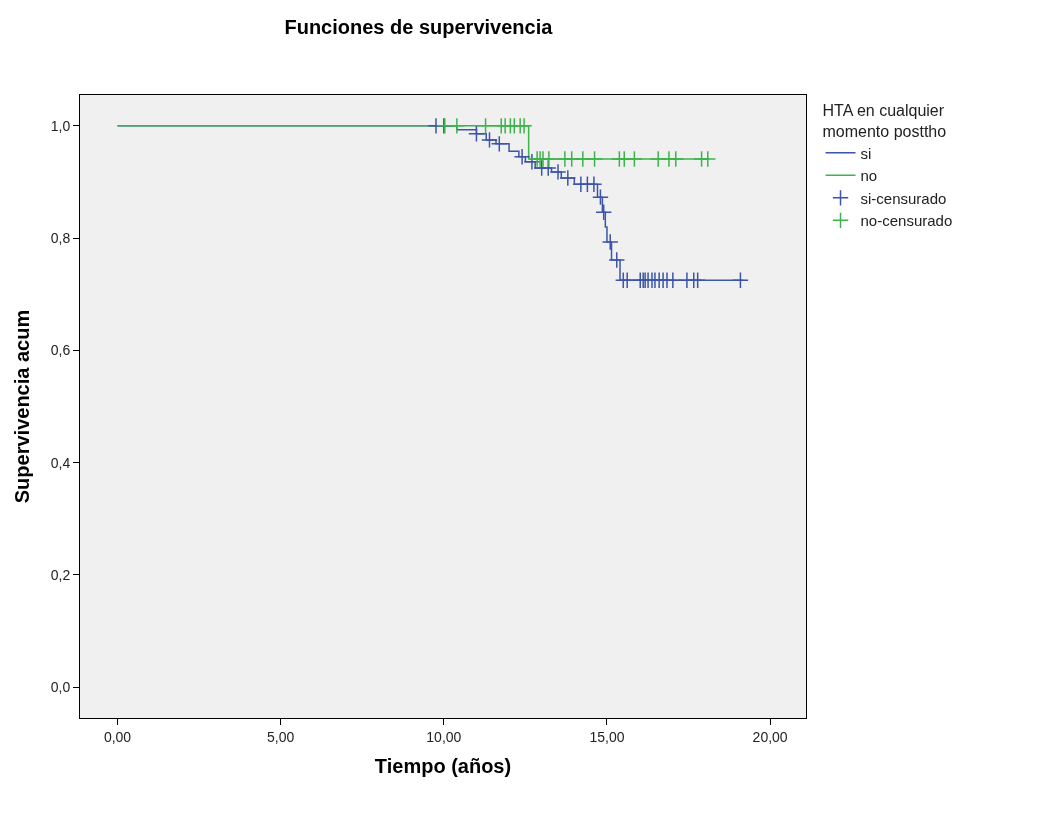 This screenshot has height=813, width=1046. Describe the element at coordinates (419, 27) in the screenshot. I see `chart-title: Funciones de supervivencia` at that location.